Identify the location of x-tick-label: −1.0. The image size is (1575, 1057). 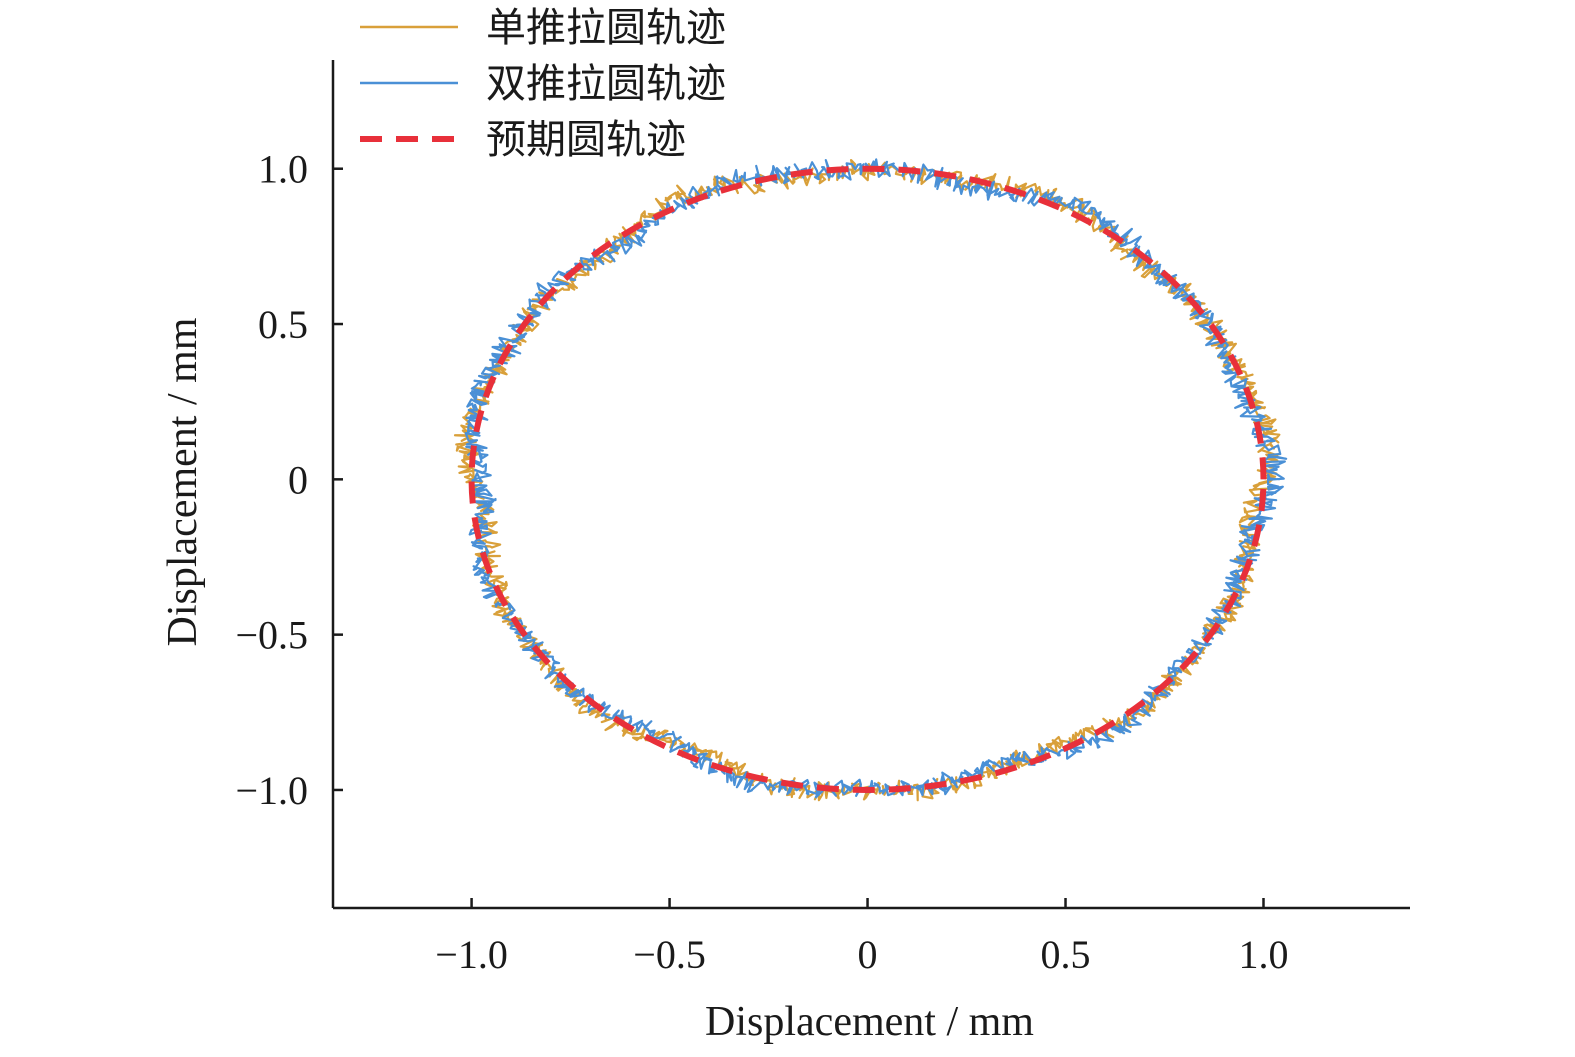
(471, 954).